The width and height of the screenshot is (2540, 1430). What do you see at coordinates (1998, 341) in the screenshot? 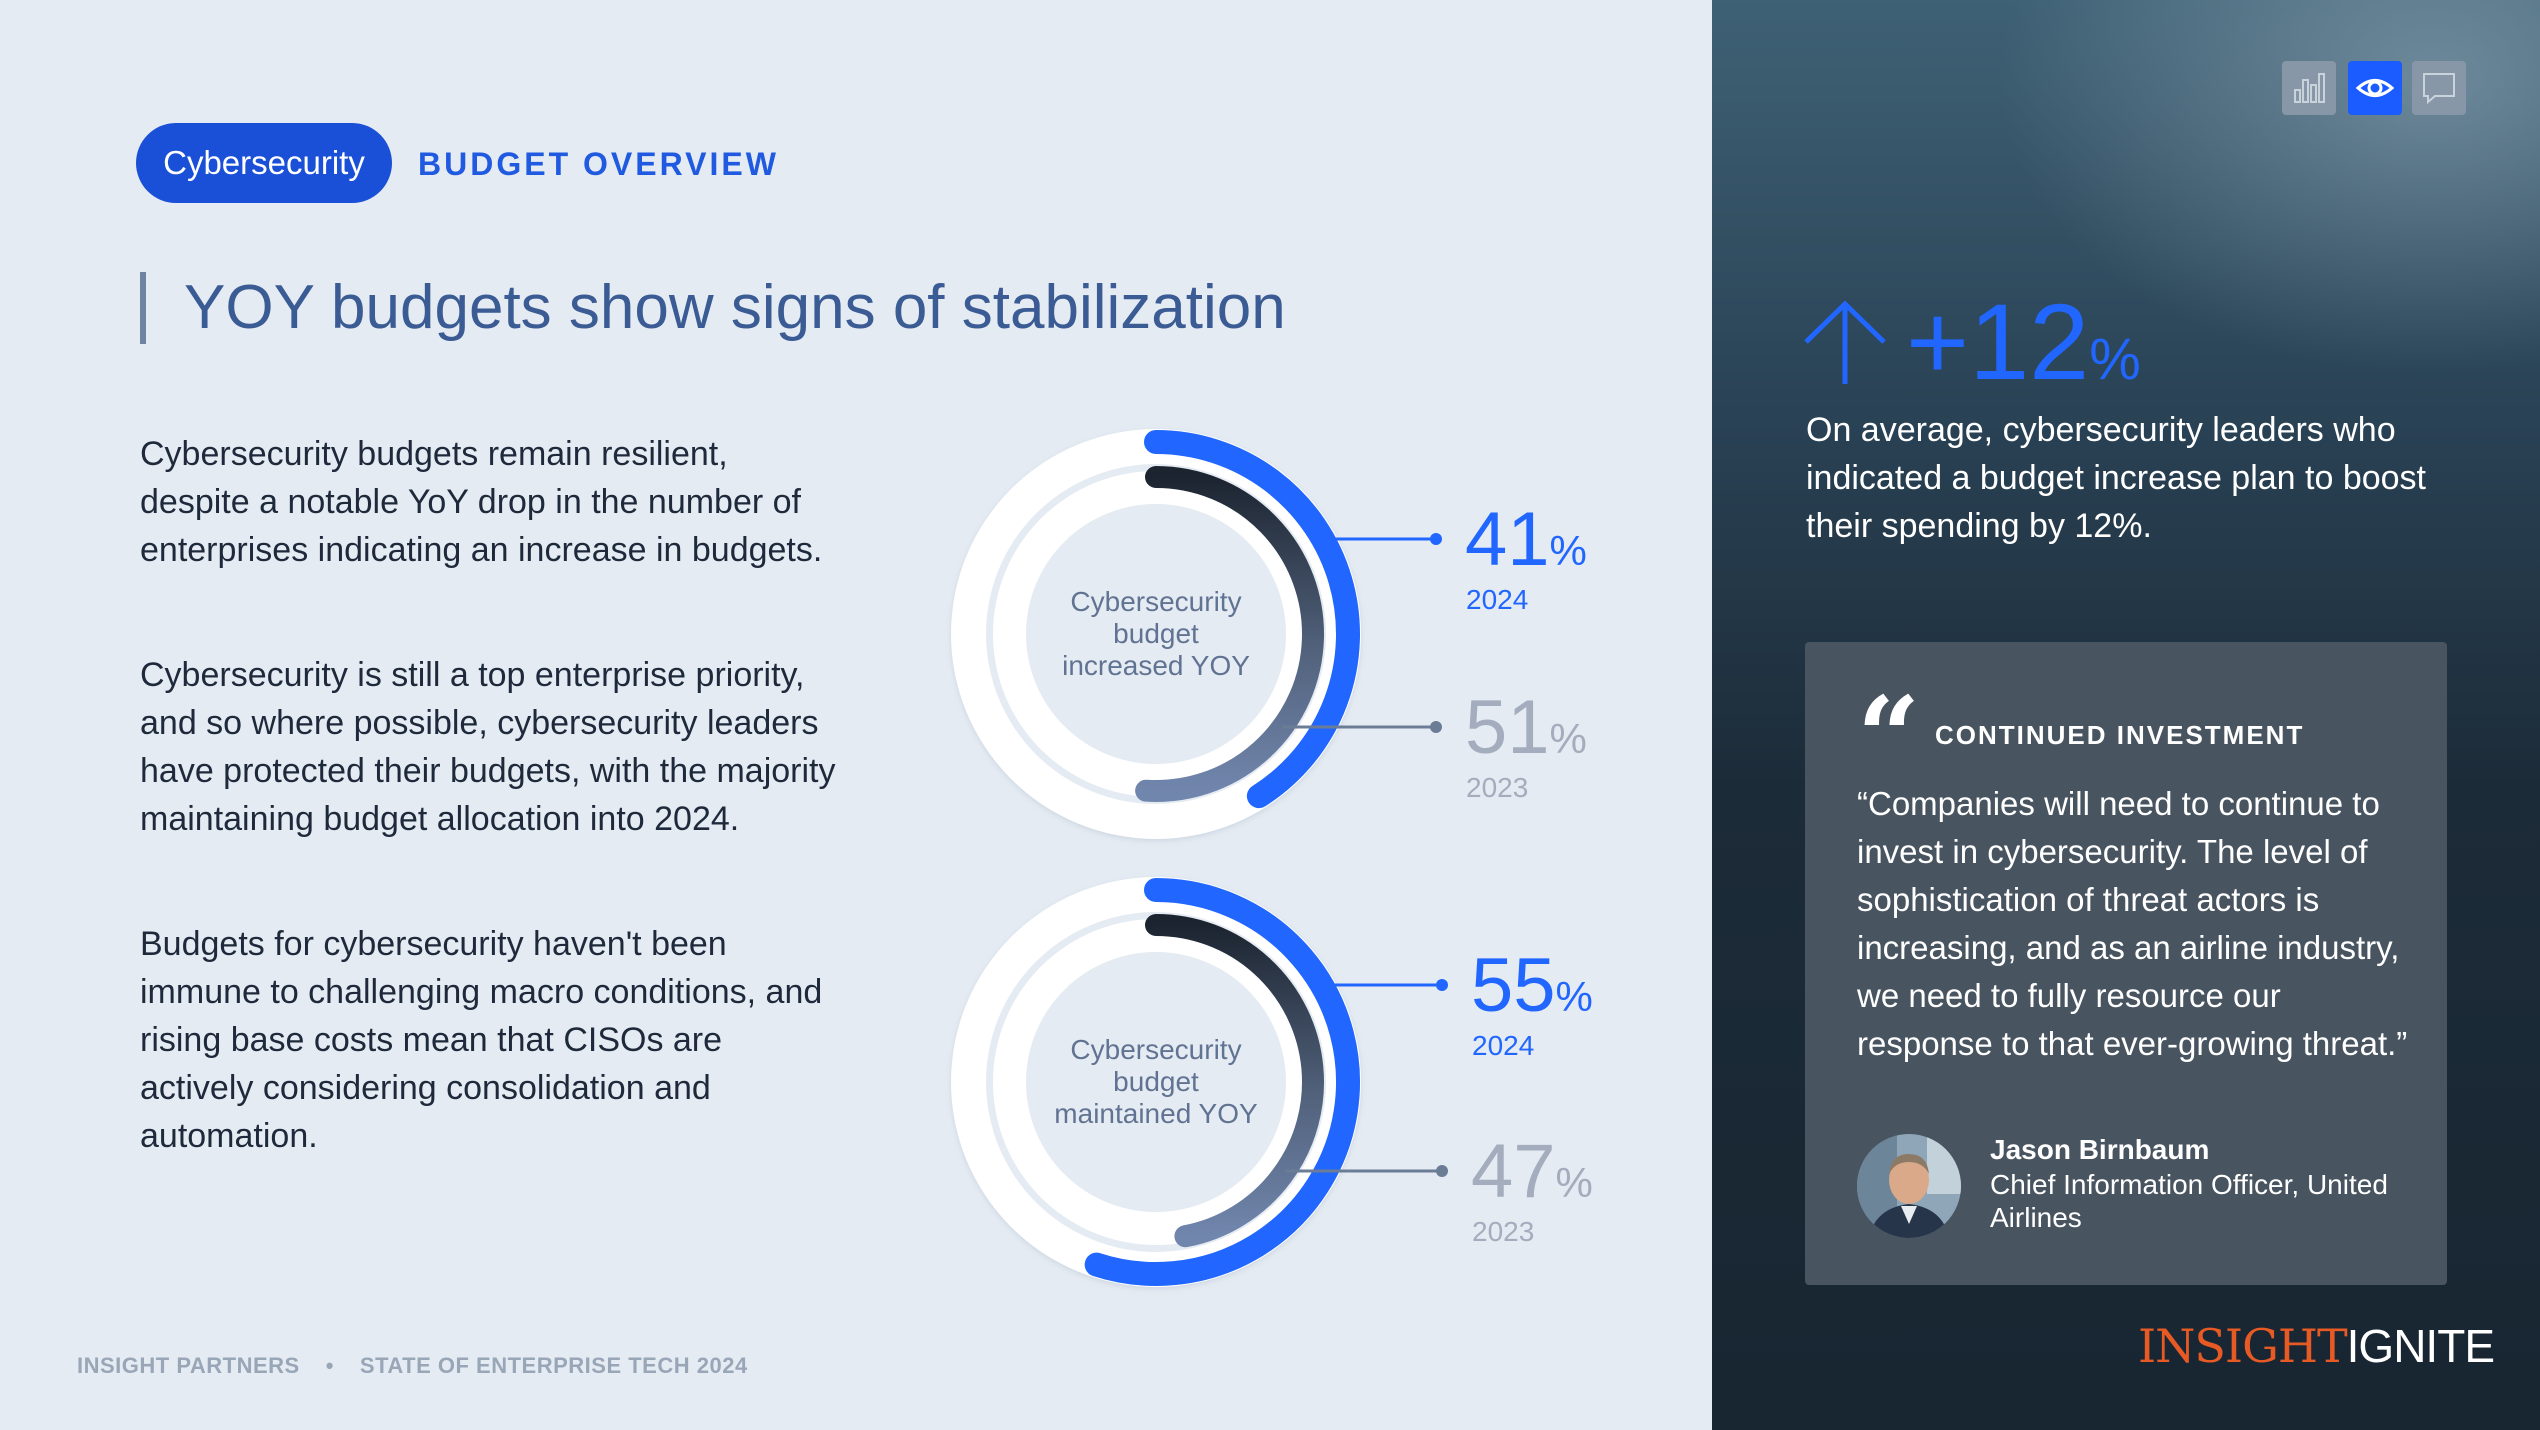
I see `highlight-value: +12` at bounding box center [1998, 341].